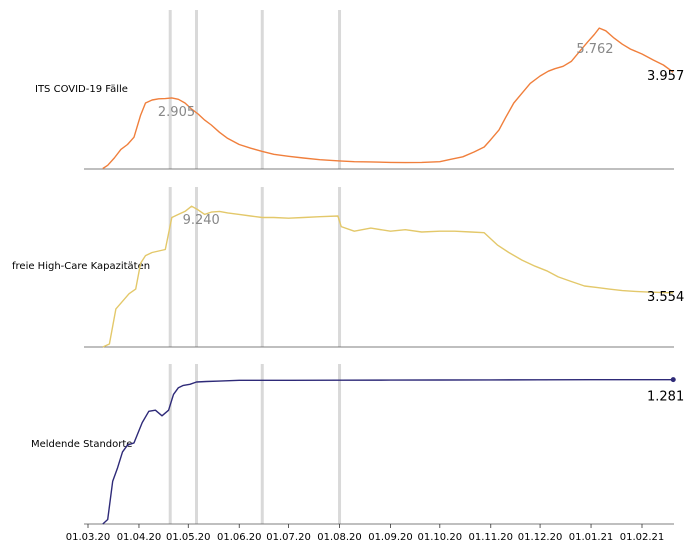 The image size is (697, 540). What do you see at coordinates (339, 536) in the screenshot?
I see `x-tick-label: 01.08.20` at bounding box center [339, 536].